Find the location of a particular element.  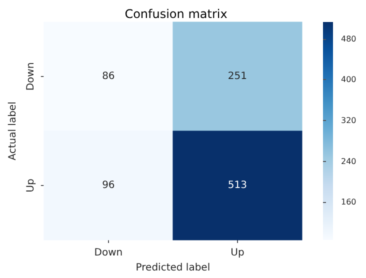

data-label: 86 is located at coordinates (108, 76).